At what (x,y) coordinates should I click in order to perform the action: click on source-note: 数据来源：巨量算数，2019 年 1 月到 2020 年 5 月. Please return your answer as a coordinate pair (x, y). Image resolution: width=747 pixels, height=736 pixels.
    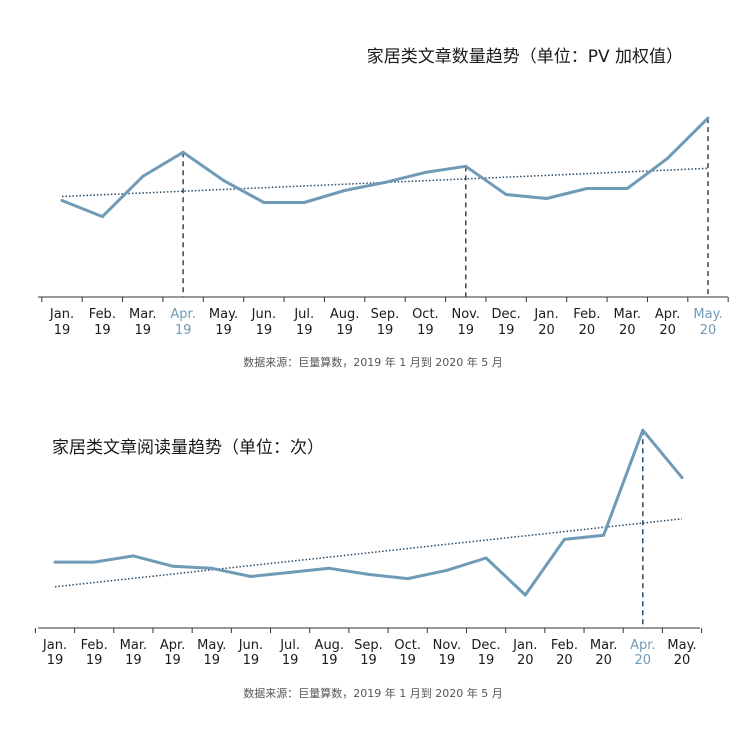
    Looking at the image, I should click on (372, 693).